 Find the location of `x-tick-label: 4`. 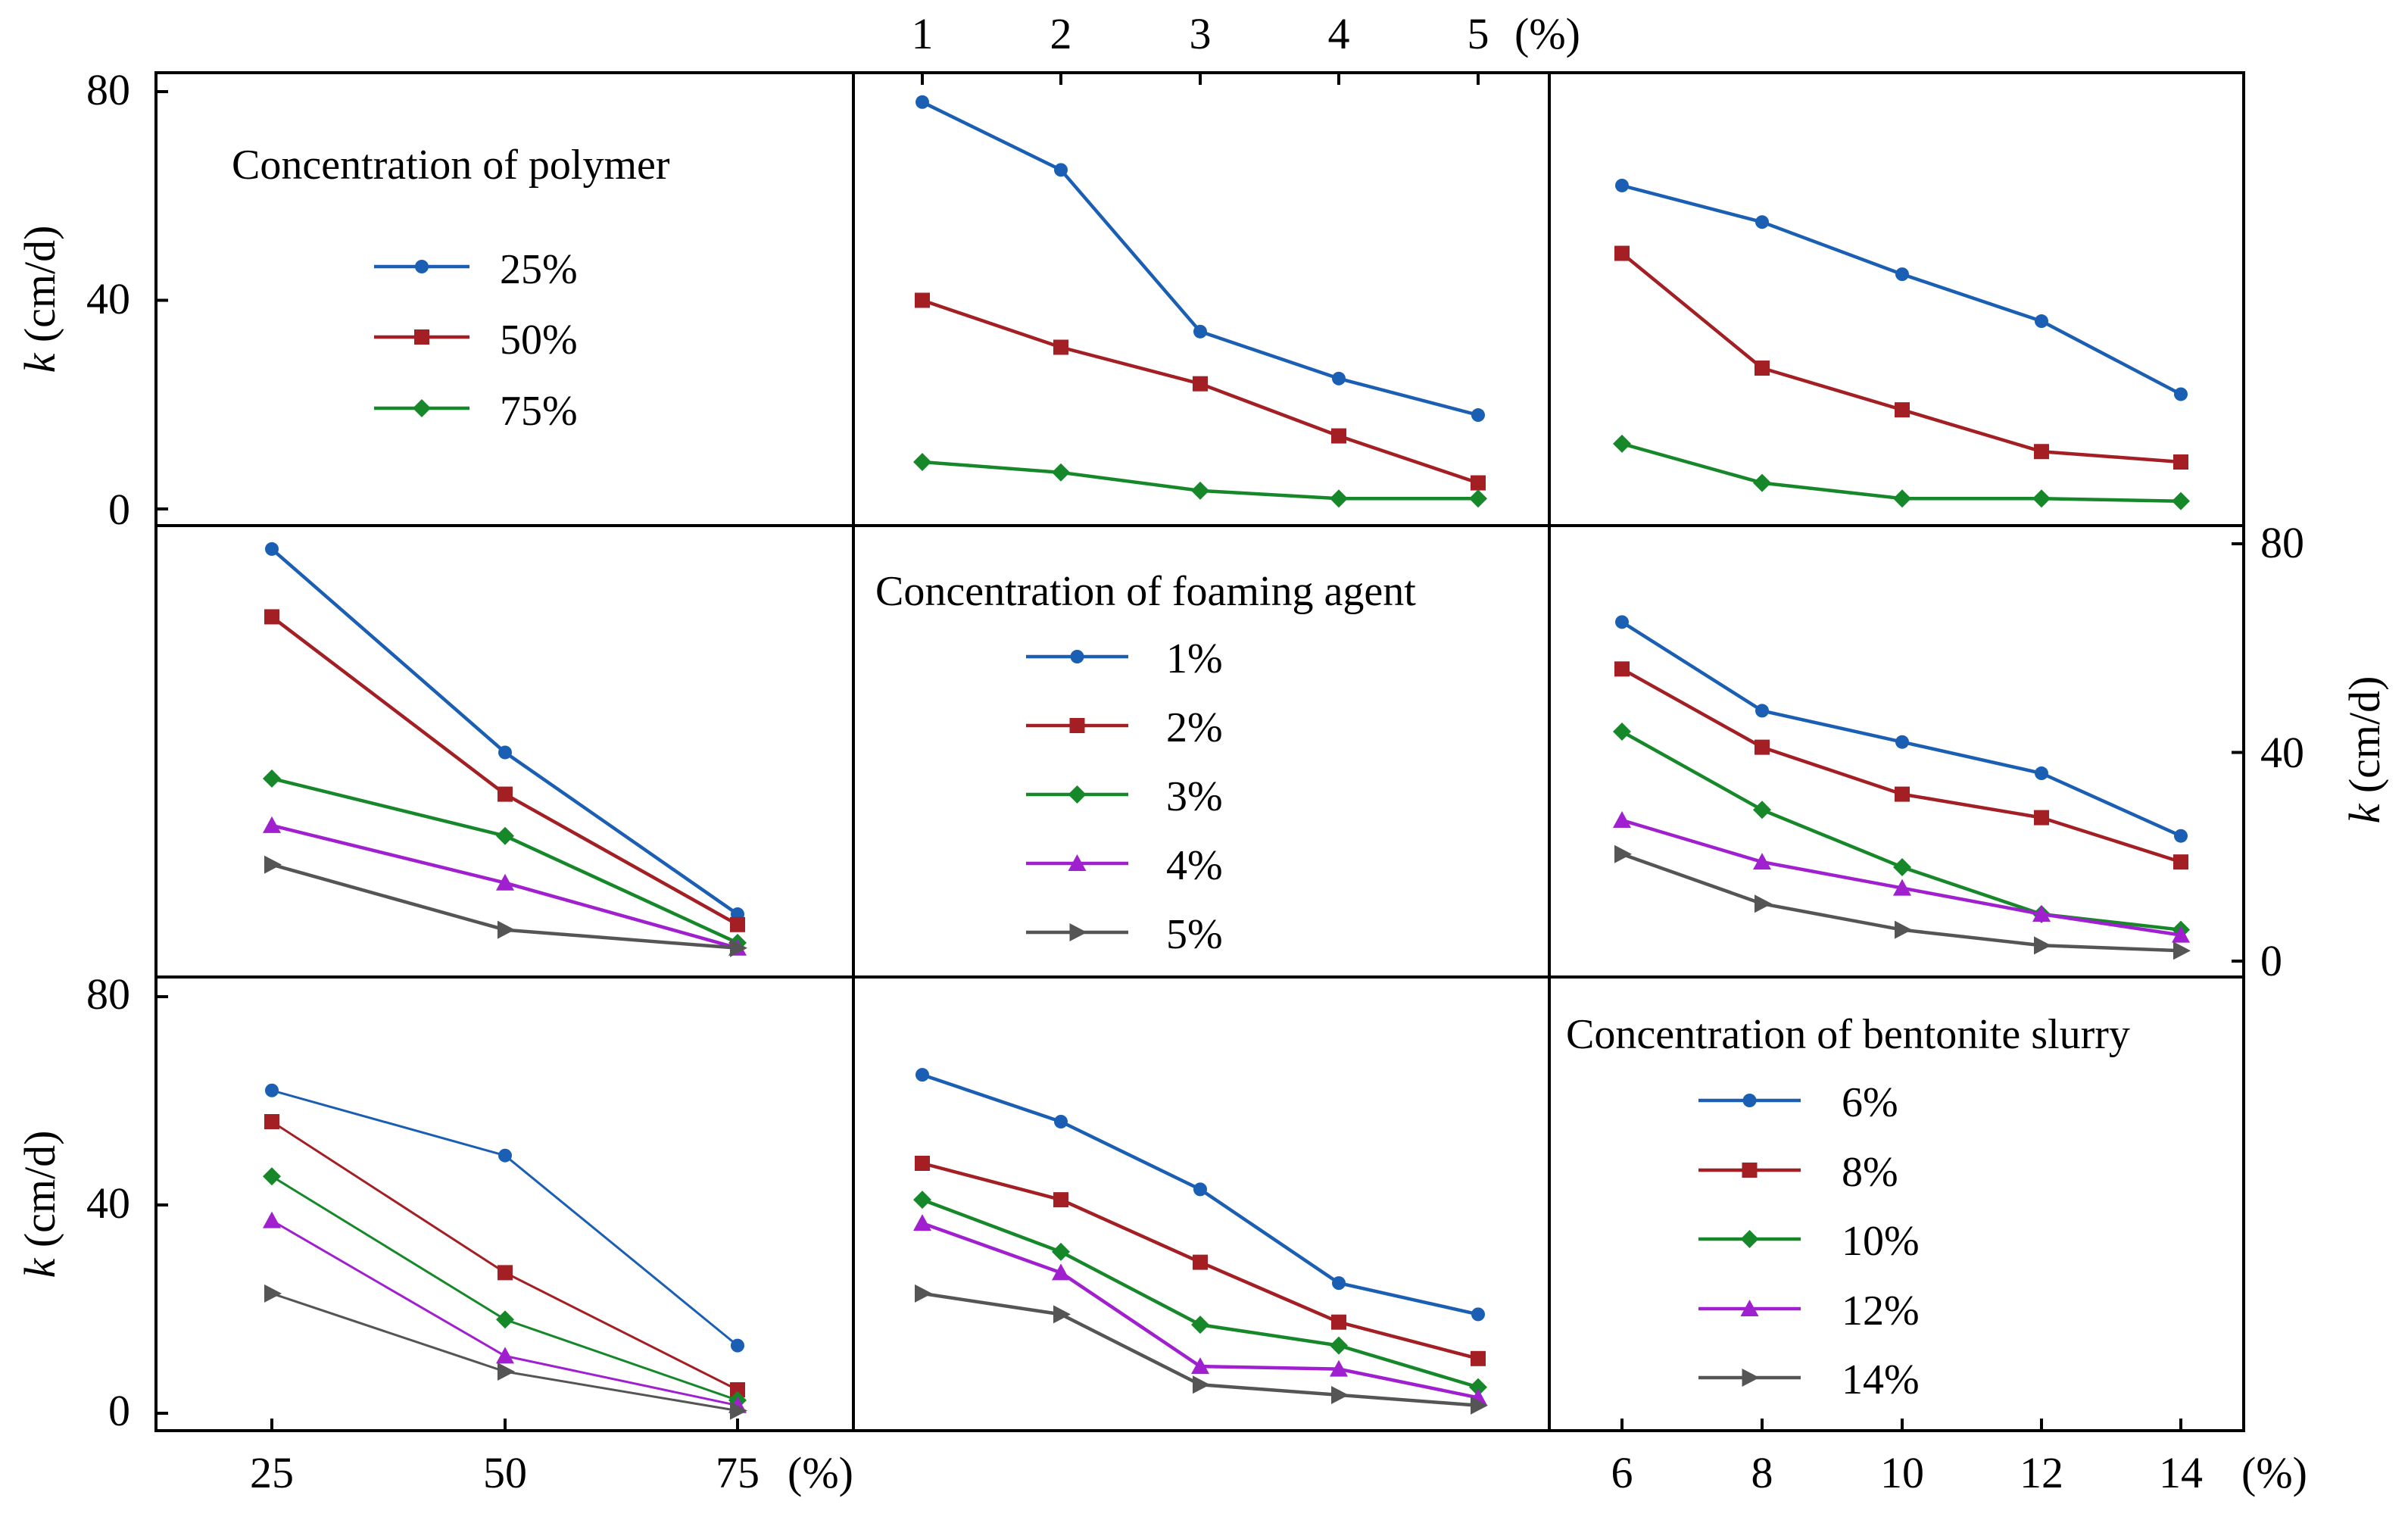

x-tick-label: 4 is located at coordinates (1339, 33).